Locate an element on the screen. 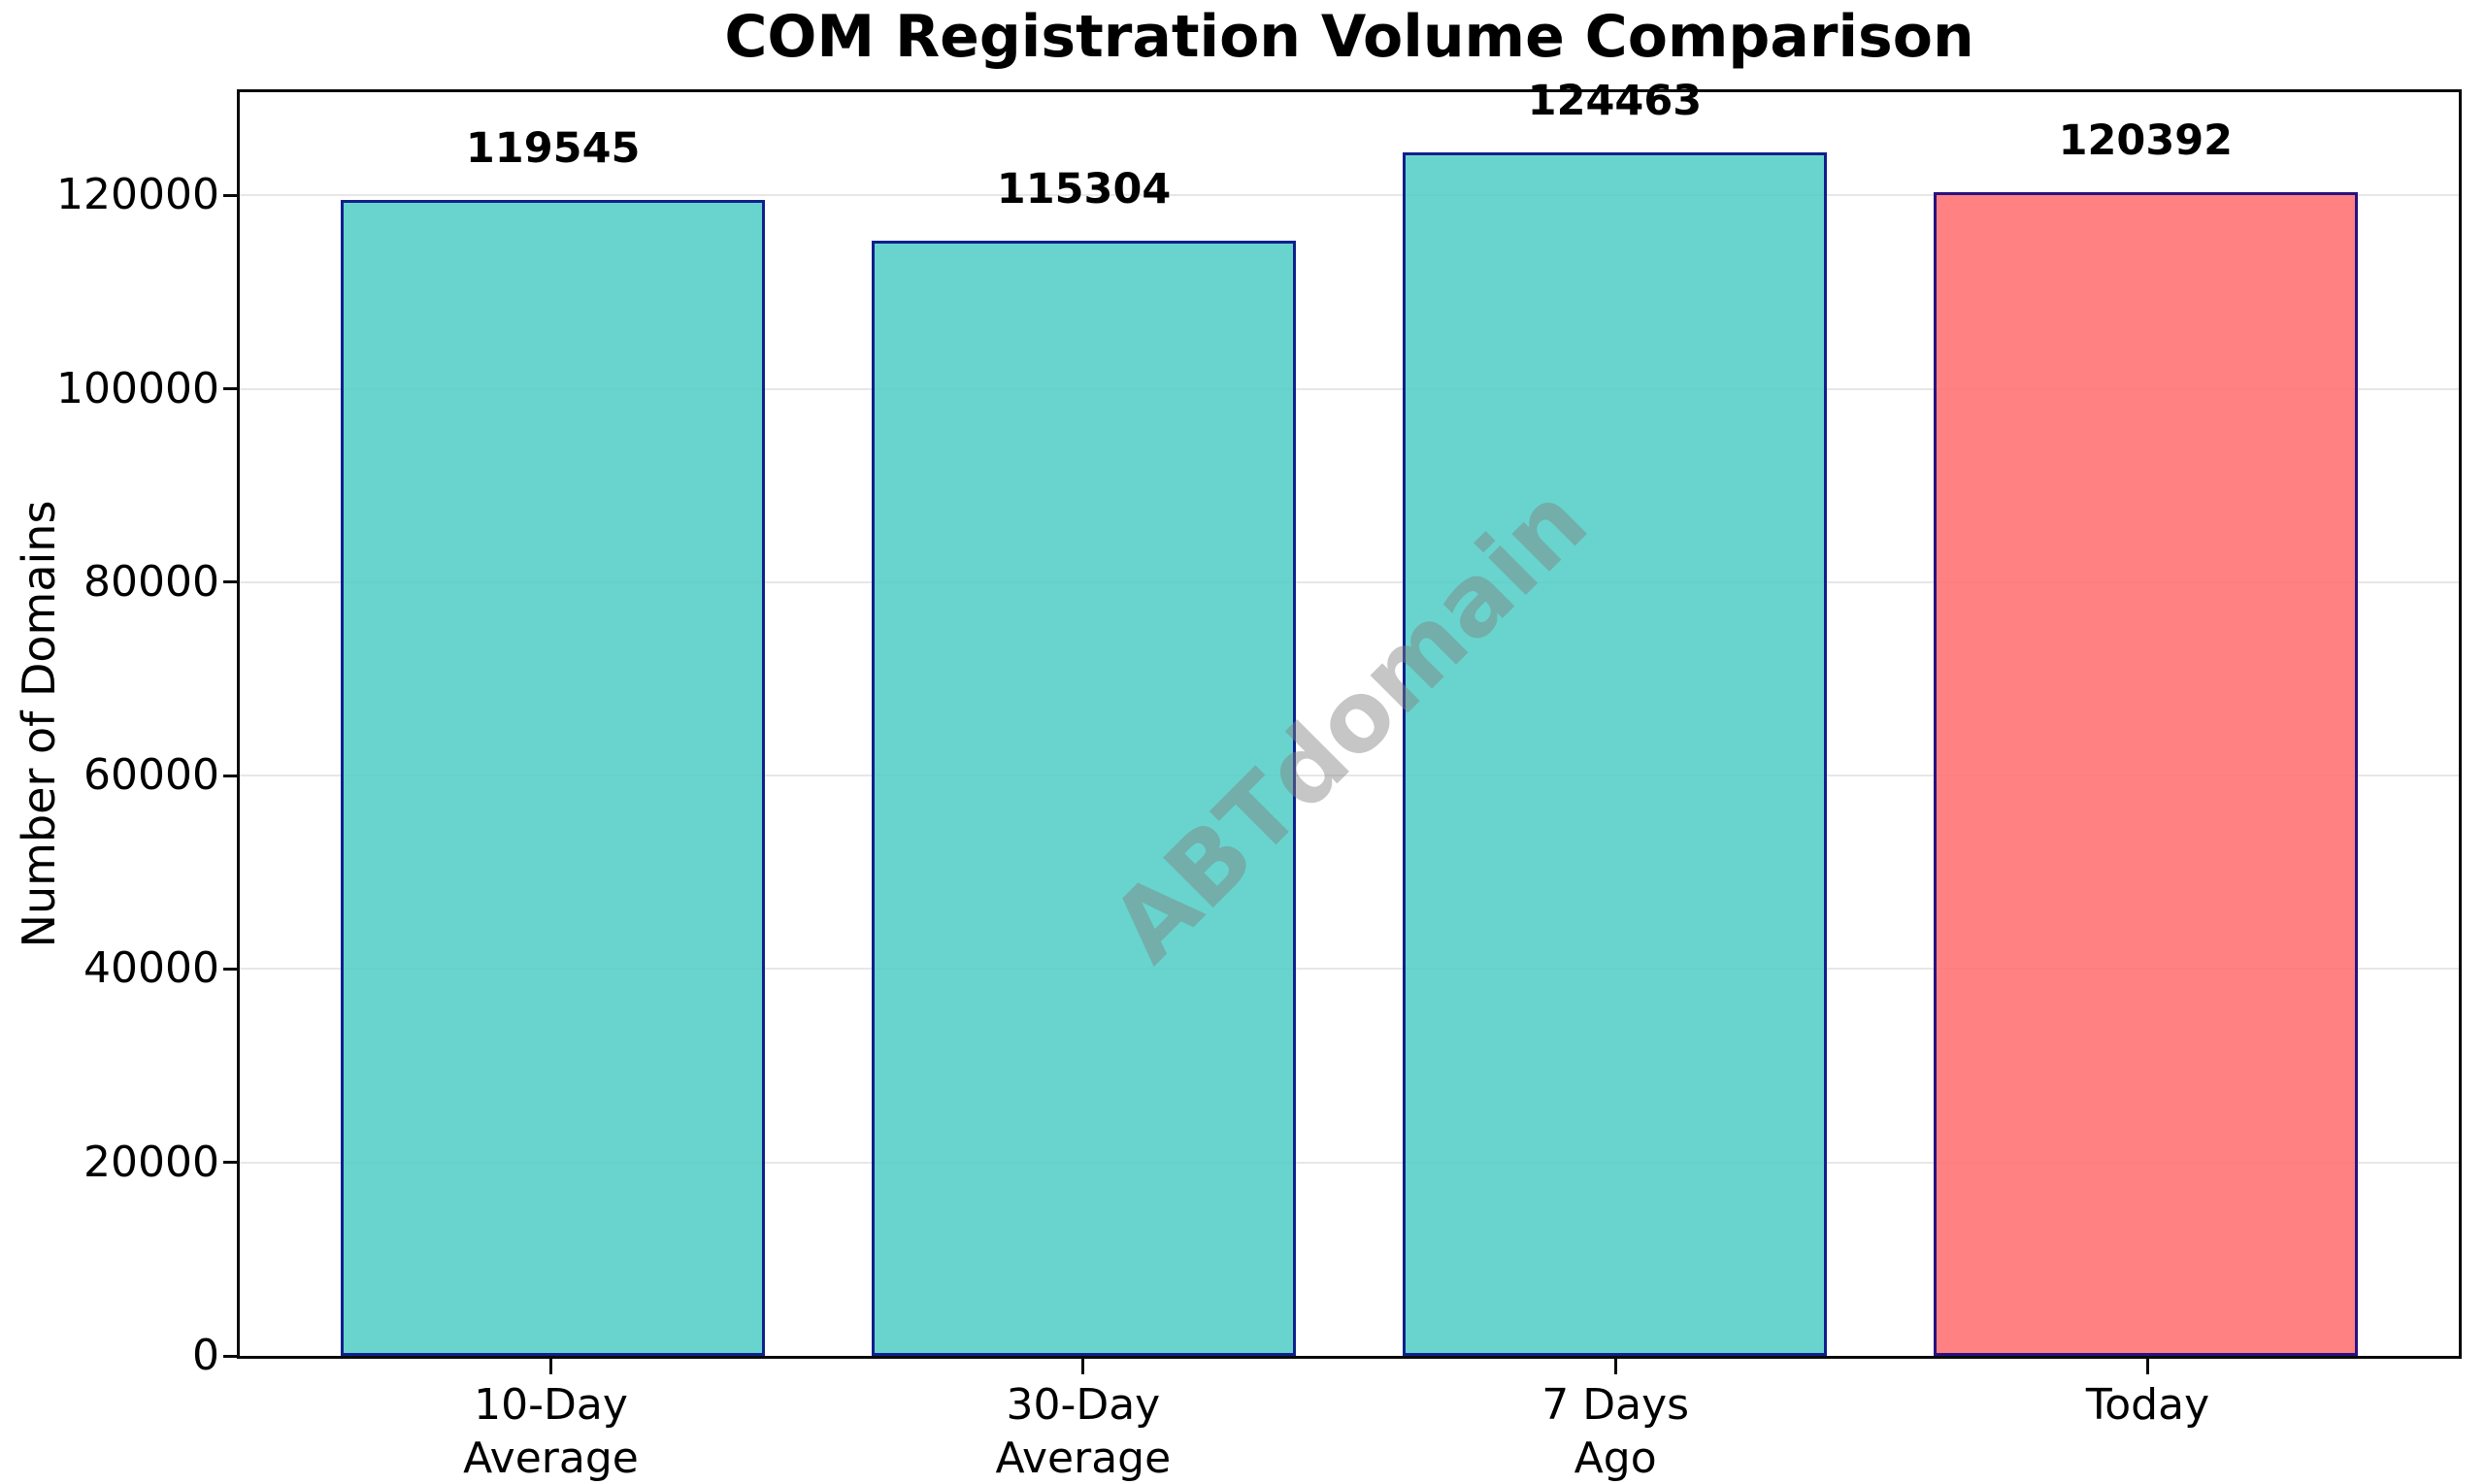 This screenshot has height=1484, width=2485. bar-value-label: 115304 is located at coordinates (1084, 189).